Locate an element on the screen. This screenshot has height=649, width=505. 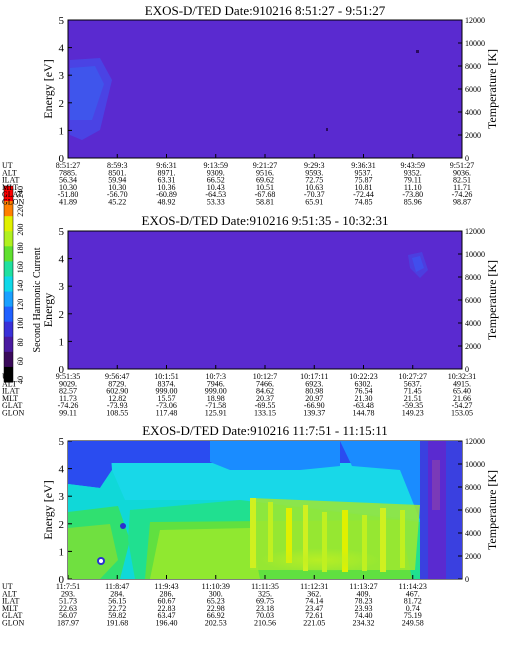
colorbar-tick-label: 140 is located at coordinates (20, 286).